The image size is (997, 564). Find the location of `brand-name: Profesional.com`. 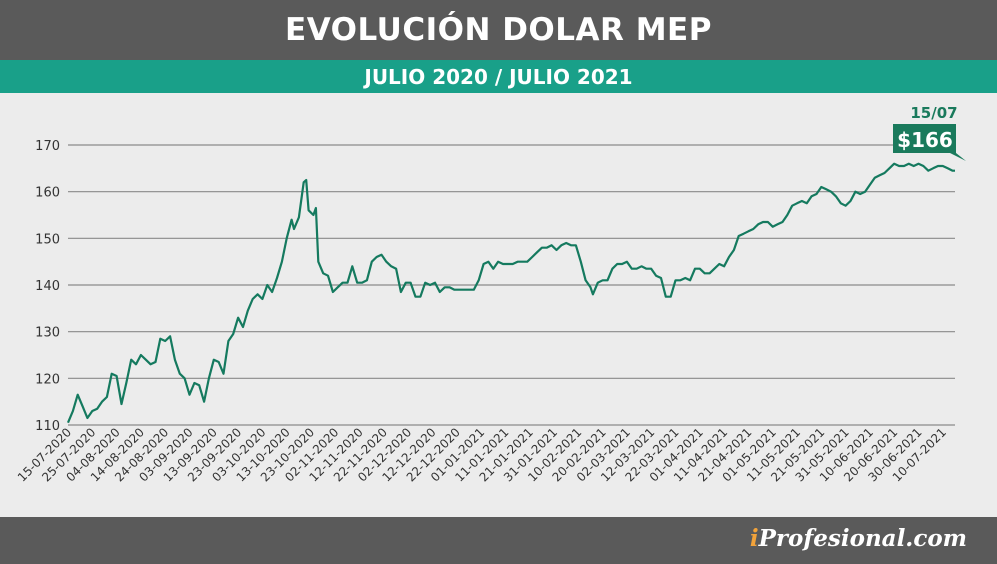

brand-name: Profesional.com is located at coordinates (862, 538).